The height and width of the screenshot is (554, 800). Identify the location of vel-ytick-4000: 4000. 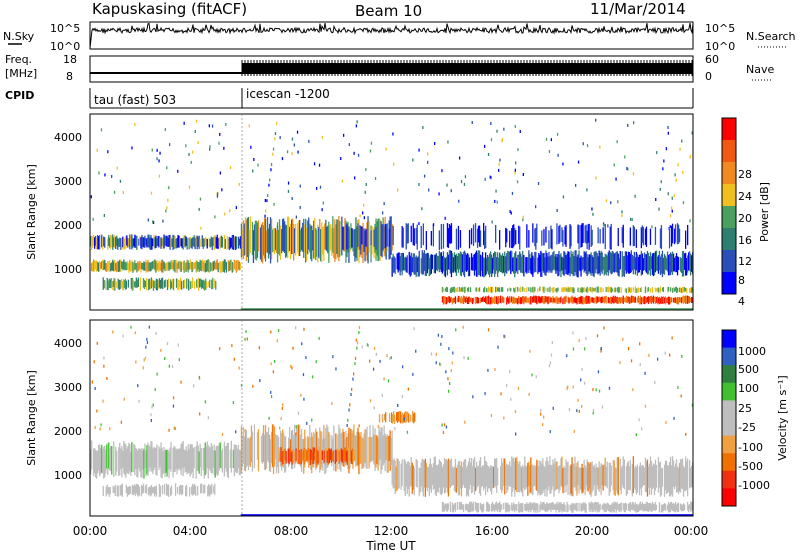
(68, 343).